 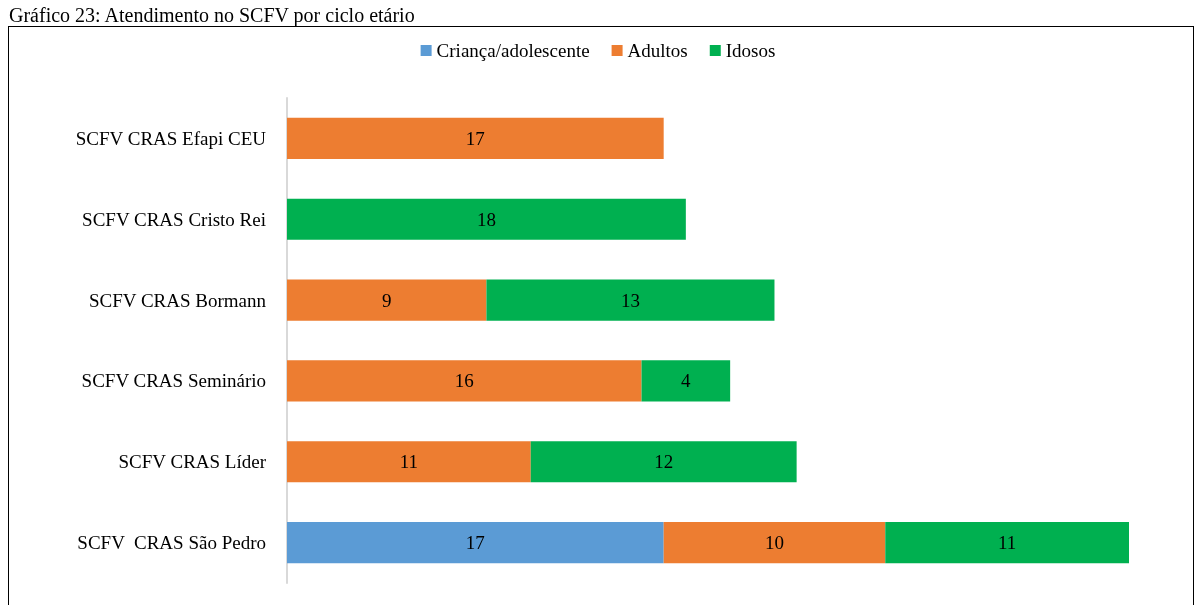 I want to click on data-label: 12, so click(x=664, y=462).